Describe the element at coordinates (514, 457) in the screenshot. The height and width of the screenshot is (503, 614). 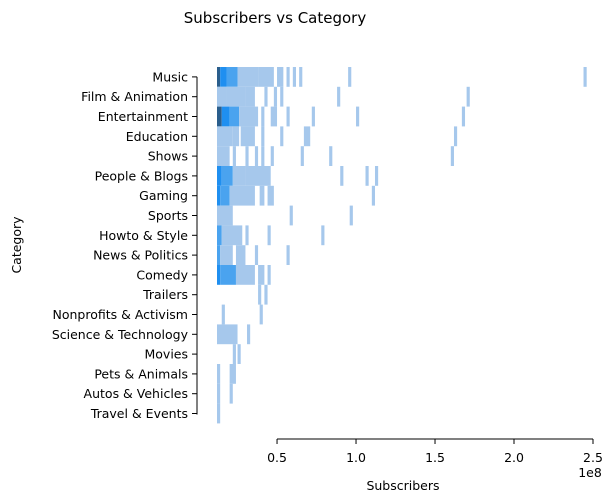
I see `x-tick-label: 2.0` at that location.